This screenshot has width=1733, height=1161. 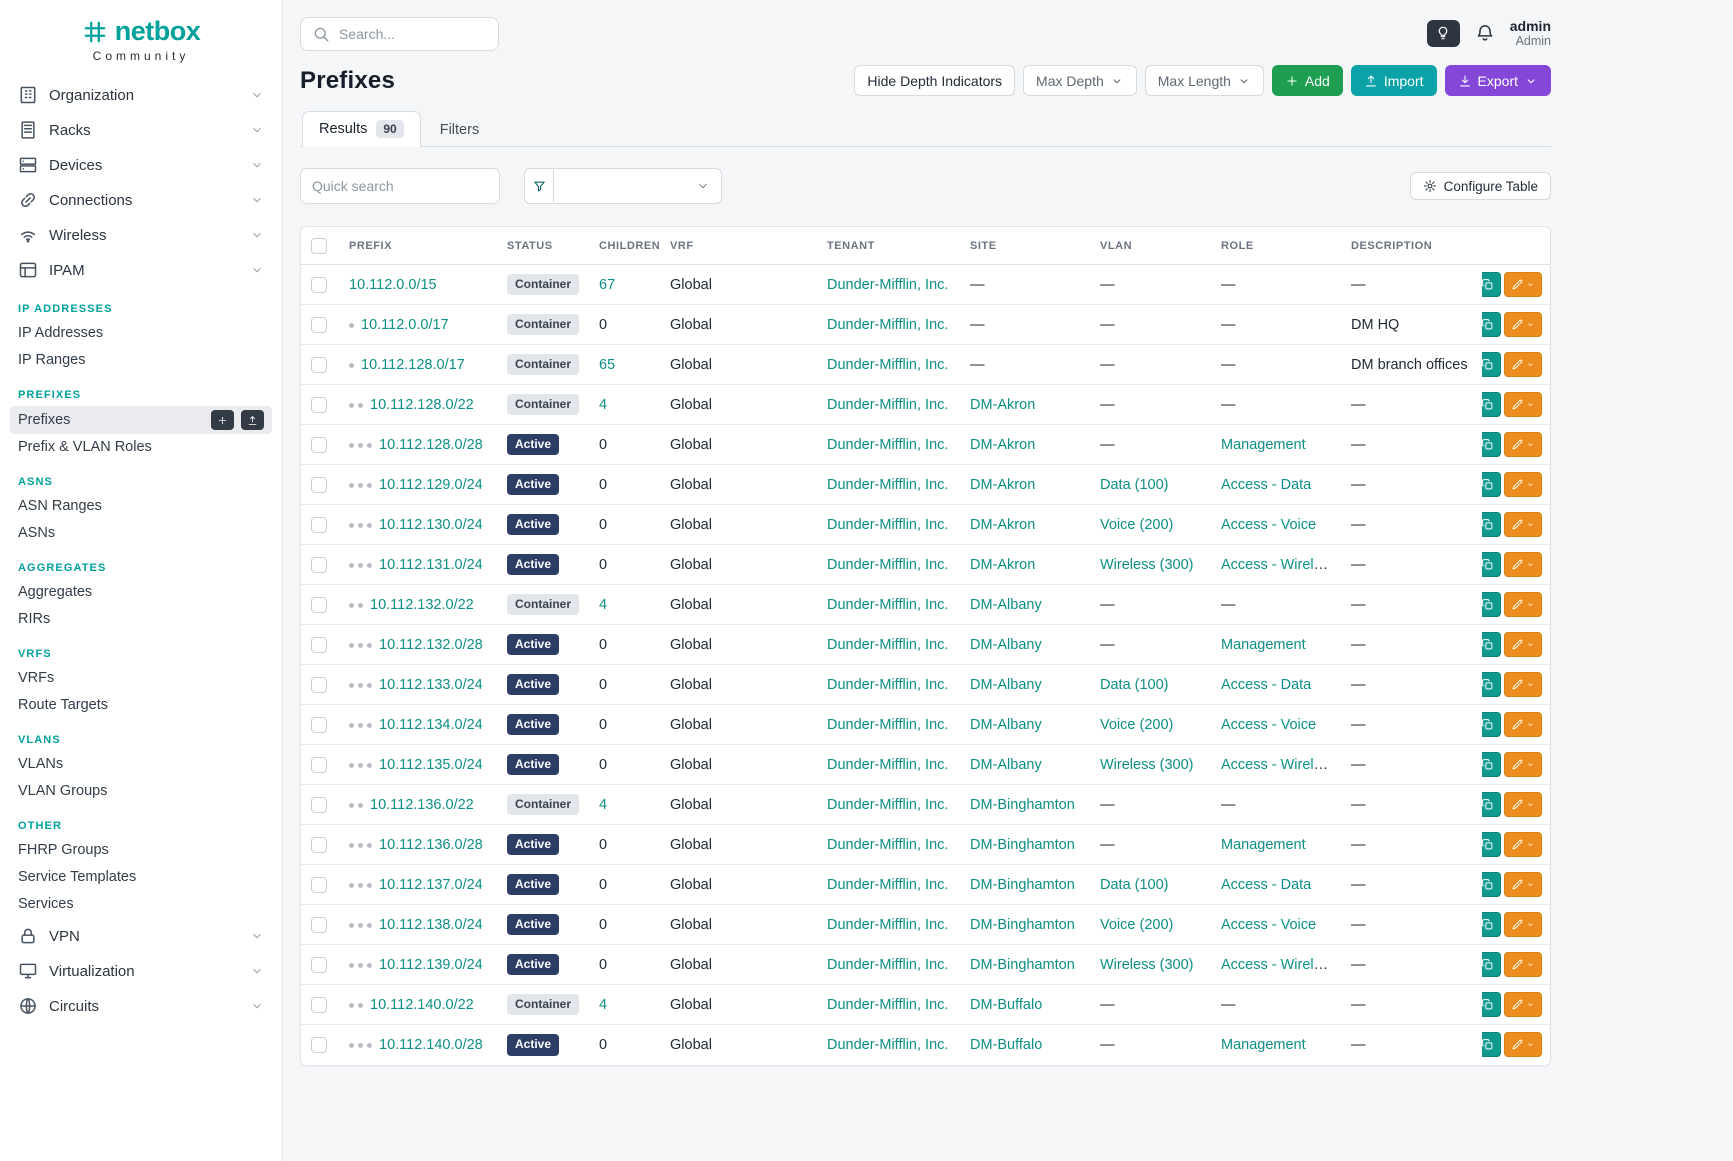 What do you see at coordinates (538, 186) in the screenshot?
I see `filter-button` at bounding box center [538, 186].